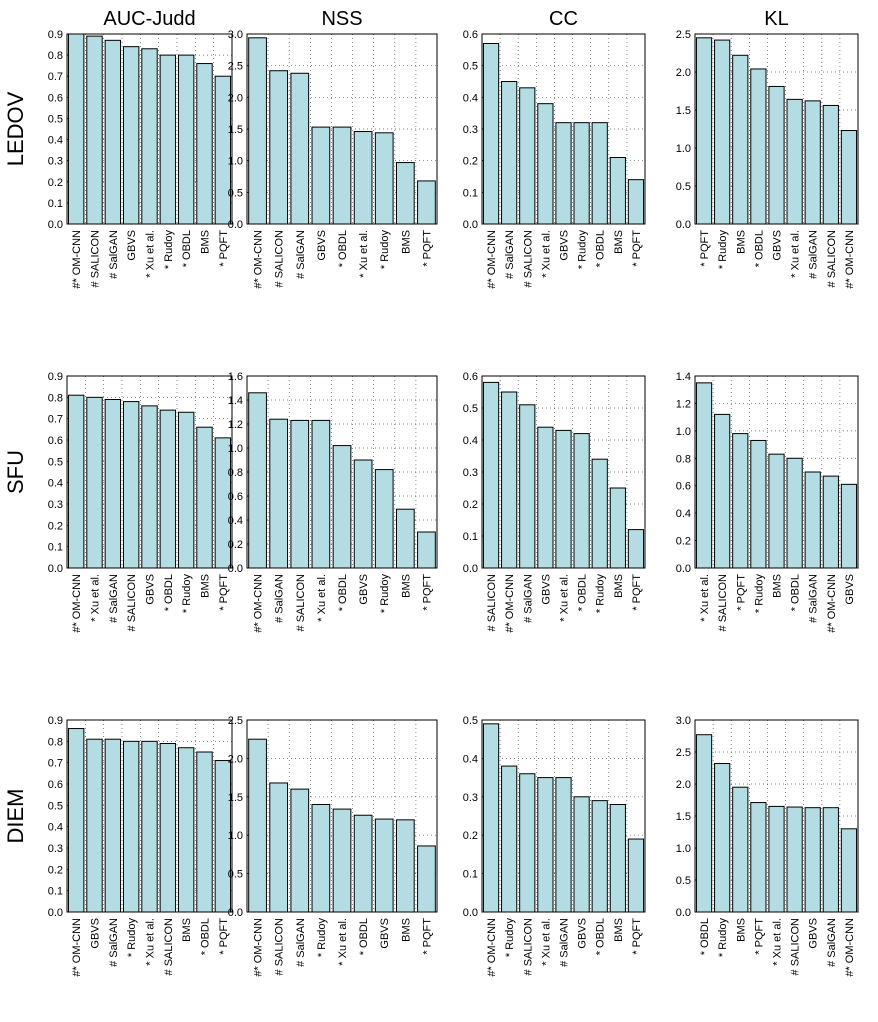 The image size is (878, 1022). What do you see at coordinates (235, 377) in the screenshot?
I see `y-tick-label: 1.6` at bounding box center [235, 377].